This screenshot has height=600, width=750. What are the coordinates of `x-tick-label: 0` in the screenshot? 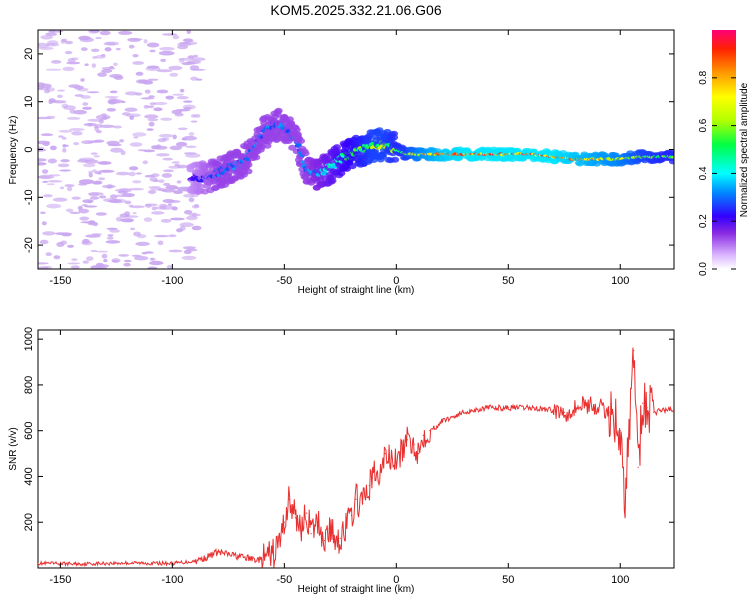 It's located at (396, 580).